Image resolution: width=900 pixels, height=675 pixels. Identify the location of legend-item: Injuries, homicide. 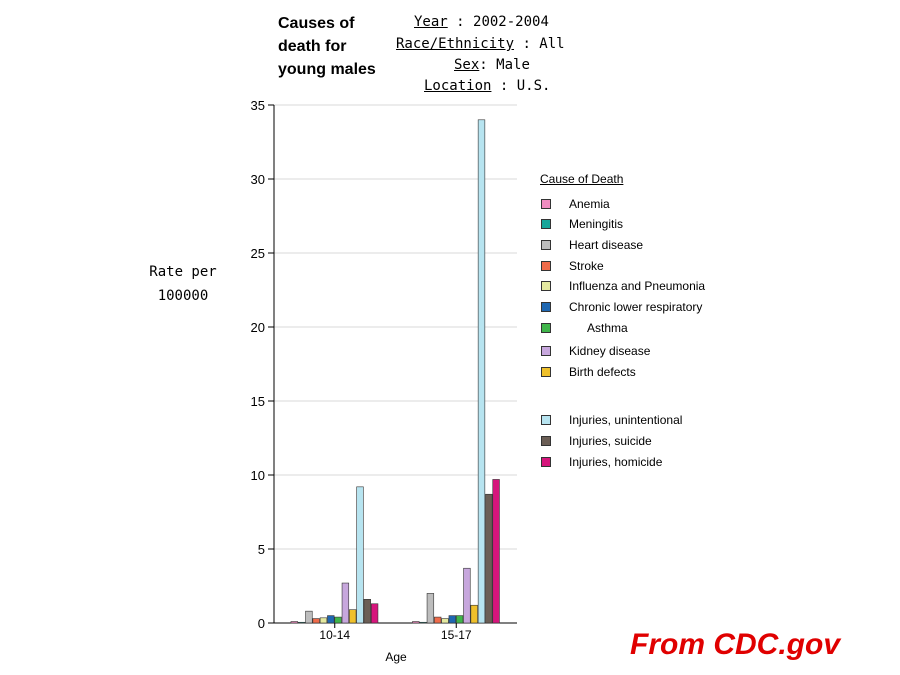
(601, 462).